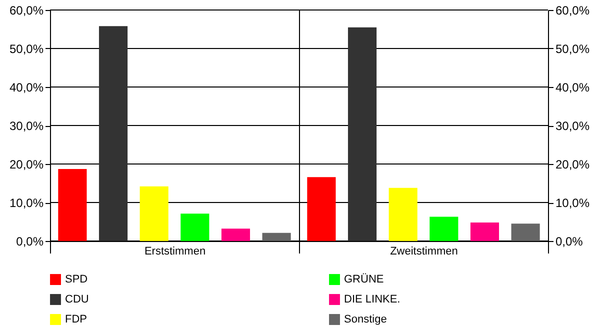 This screenshot has height=333, width=600. Describe the element at coordinates (573, 11) in the screenshot. I see `y2-tick-label: 60,0%` at that location.